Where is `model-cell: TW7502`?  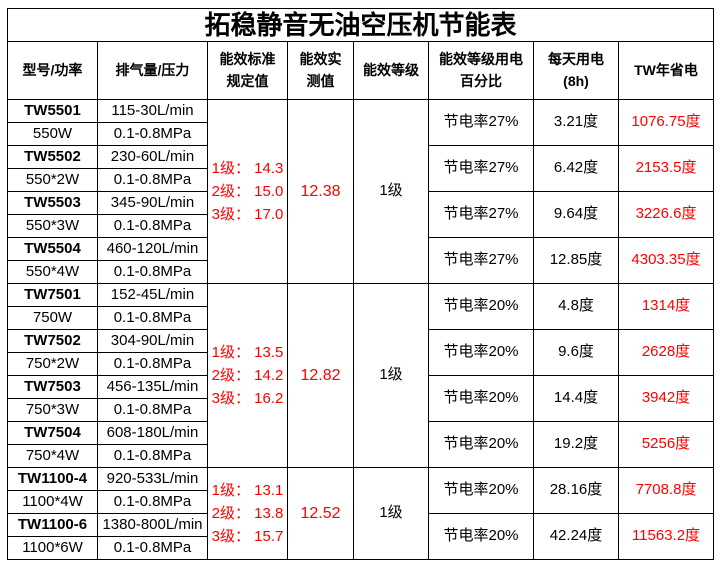
model-cell: TW7502 is located at coordinates (52, 341).